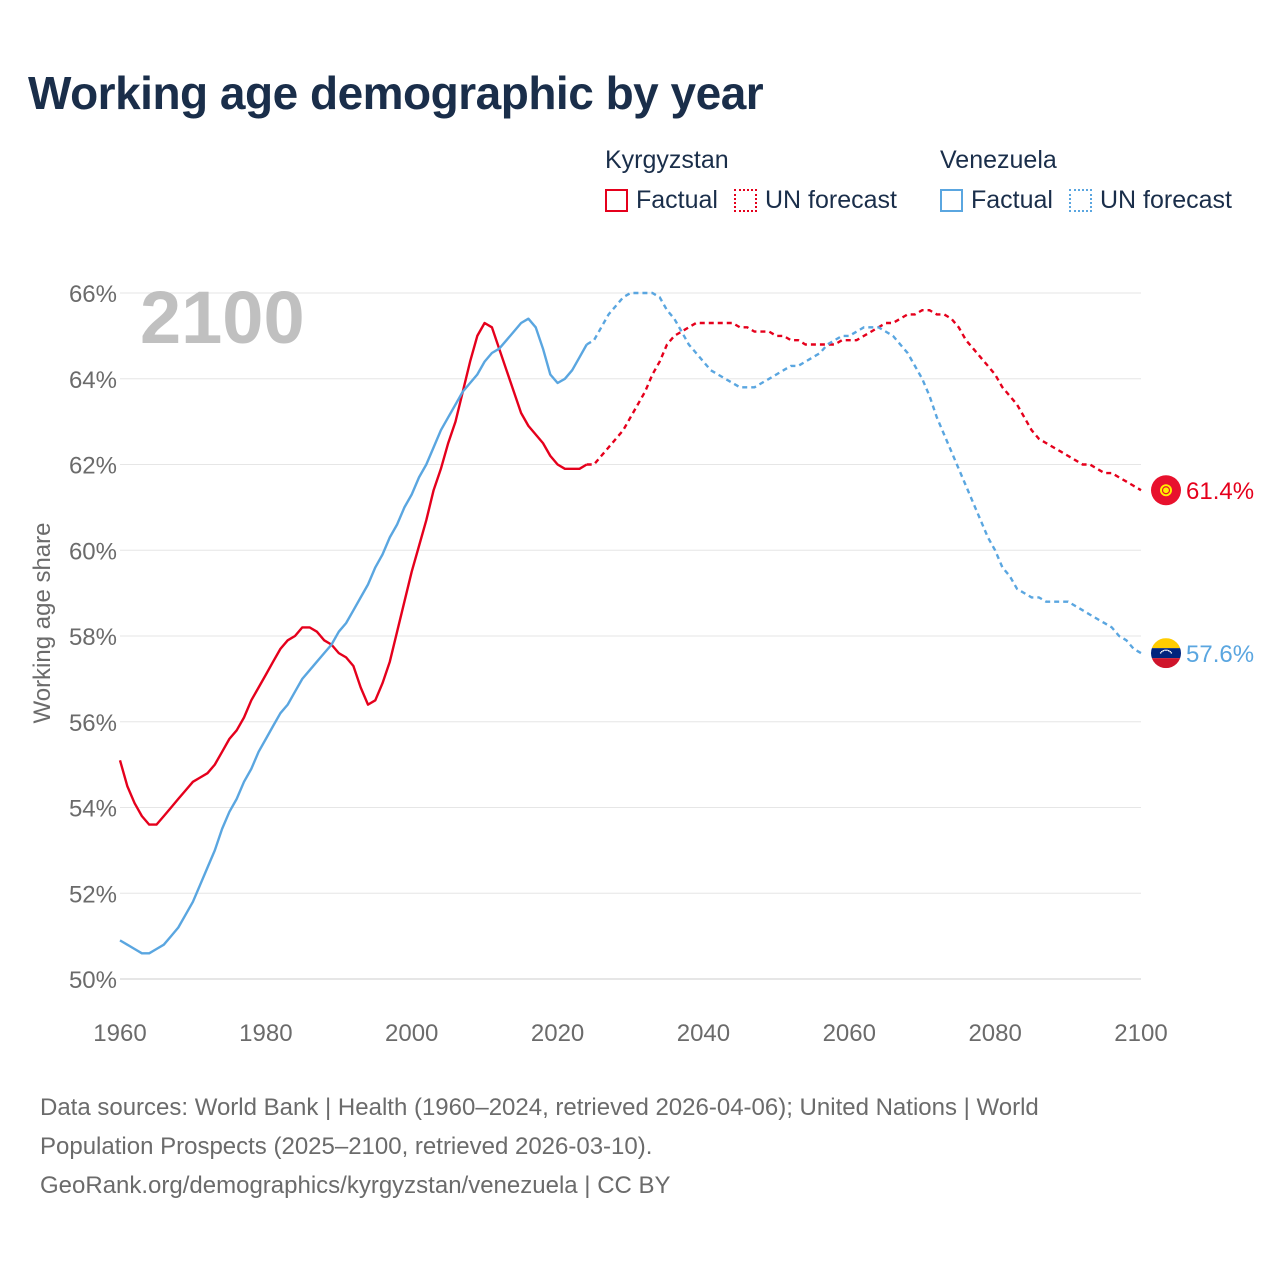 The image size is (1280, 1280). I want to click on legend-item-venezuela-forecast: UN forecast, so click(1150, 200).